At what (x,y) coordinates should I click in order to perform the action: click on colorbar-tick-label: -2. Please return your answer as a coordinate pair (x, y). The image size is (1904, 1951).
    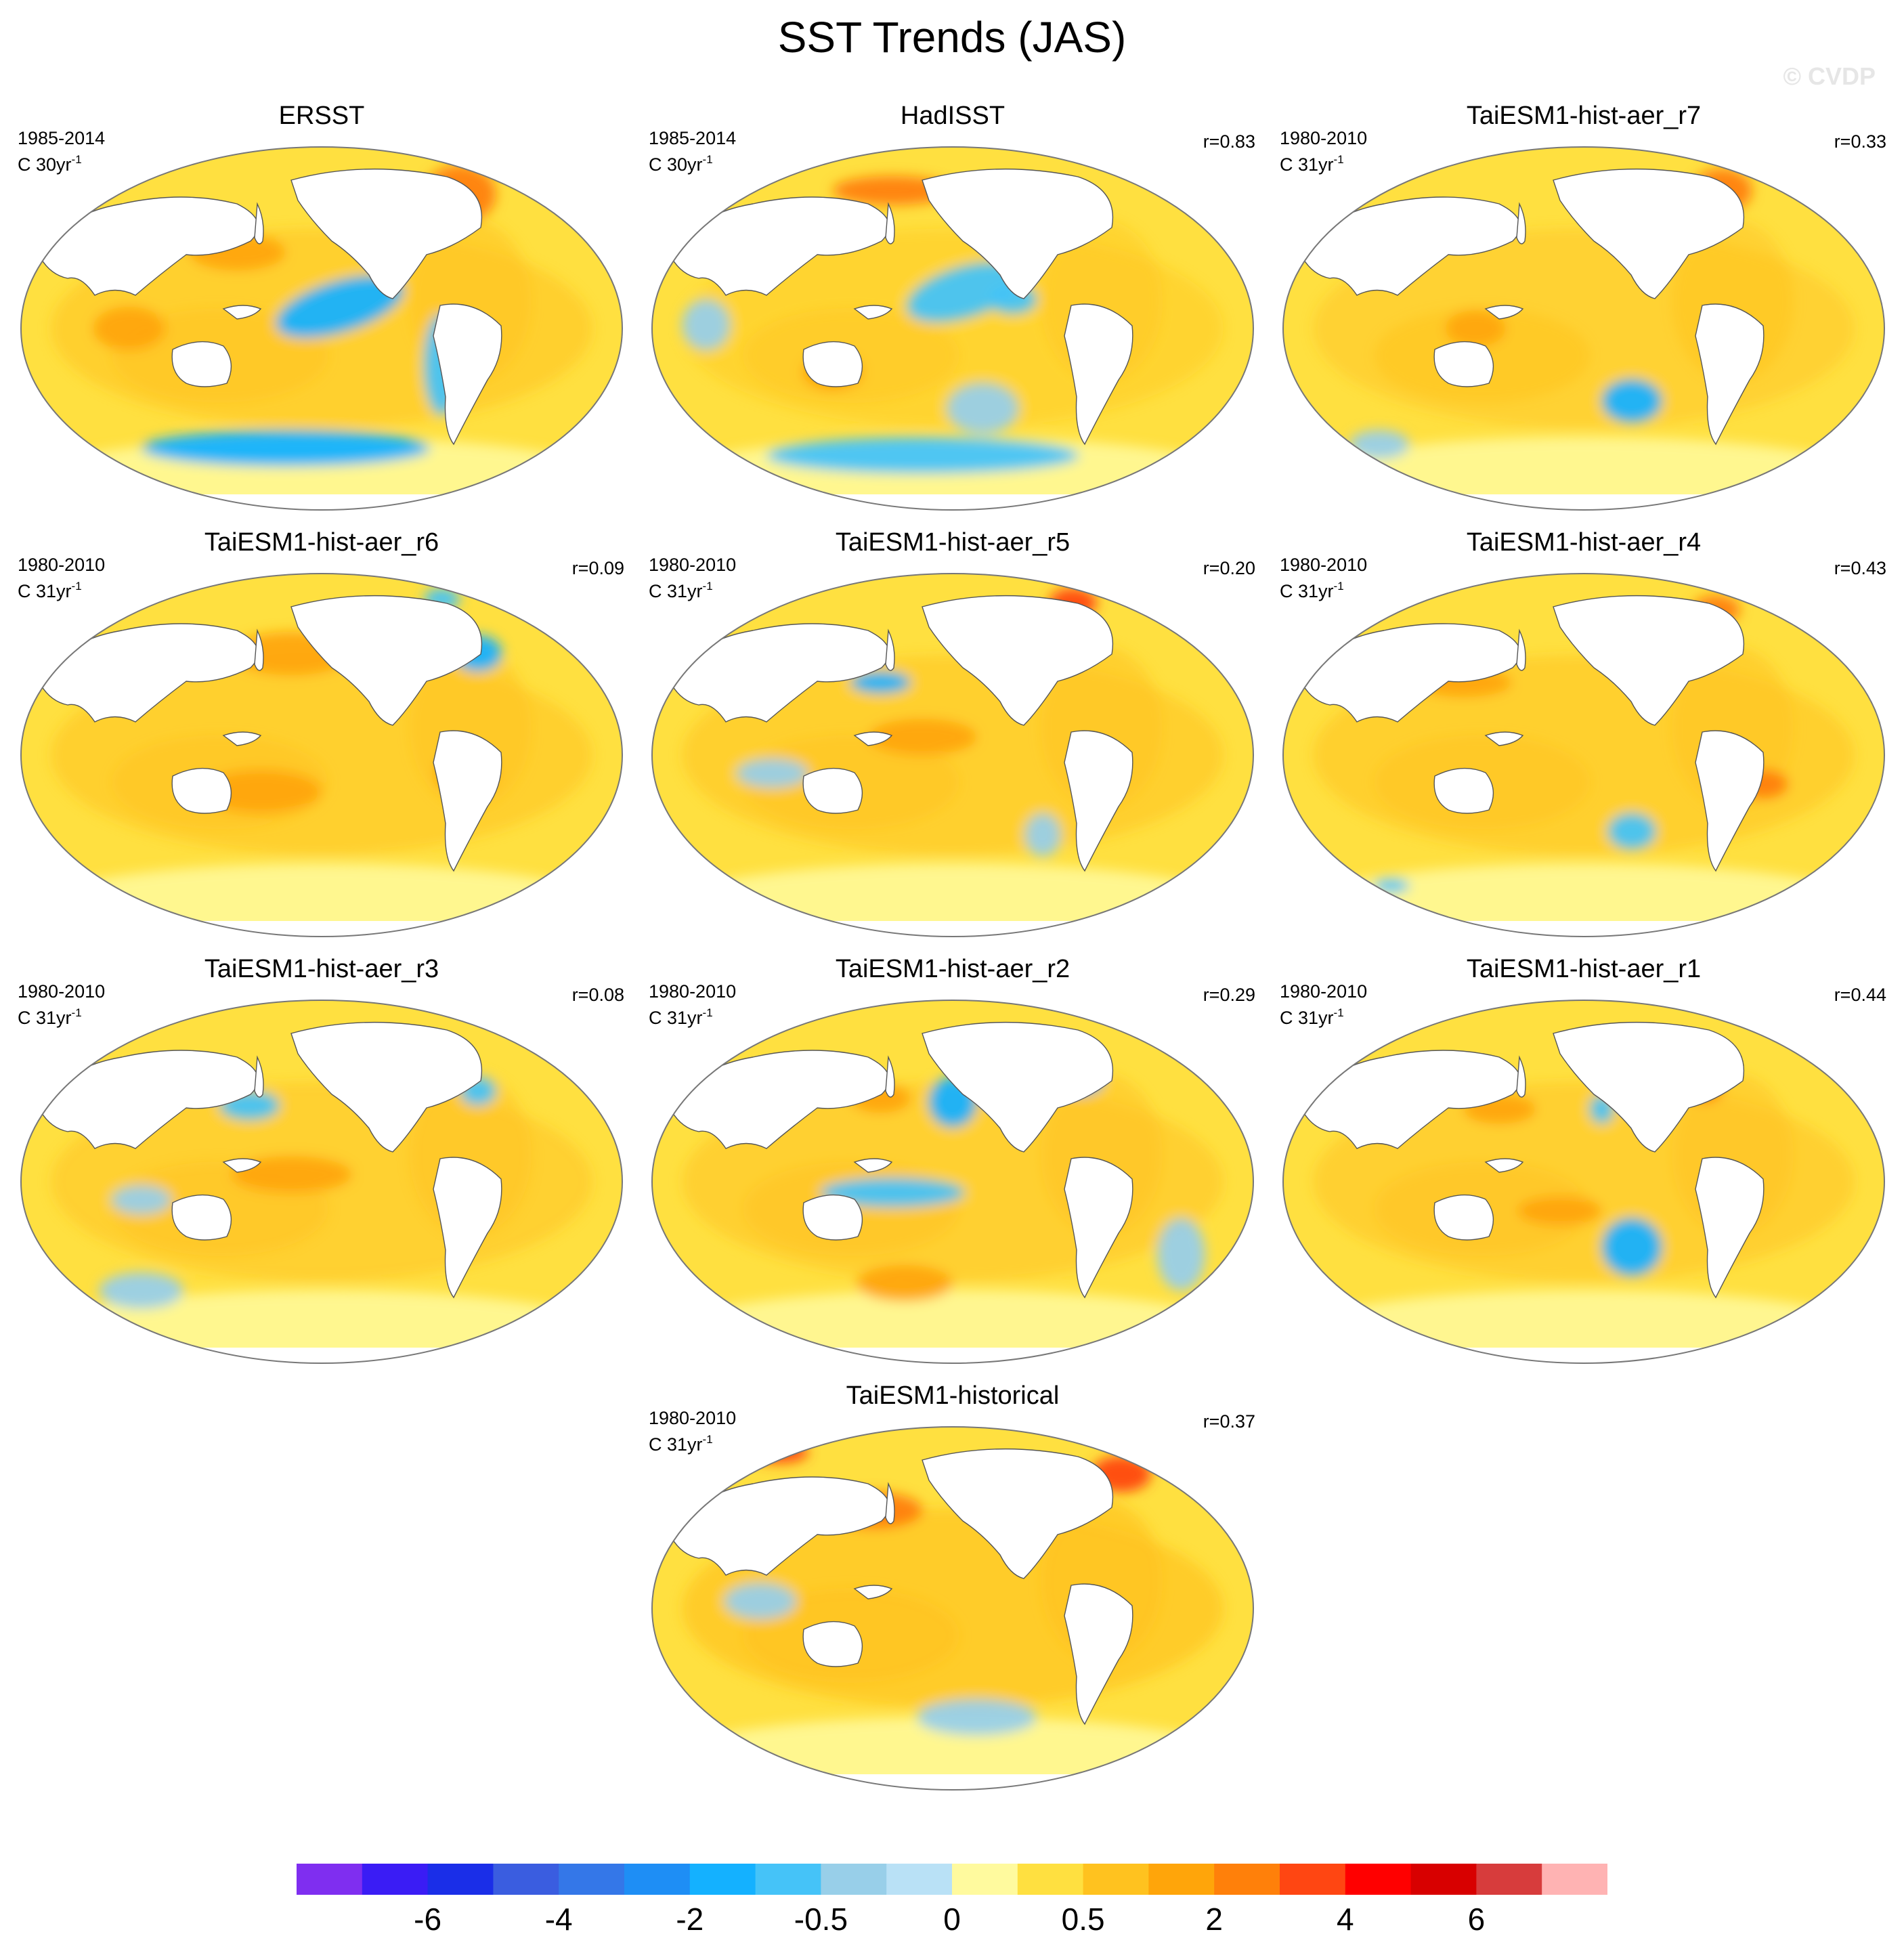
    Looking at the image, I should click on (690, 1919).